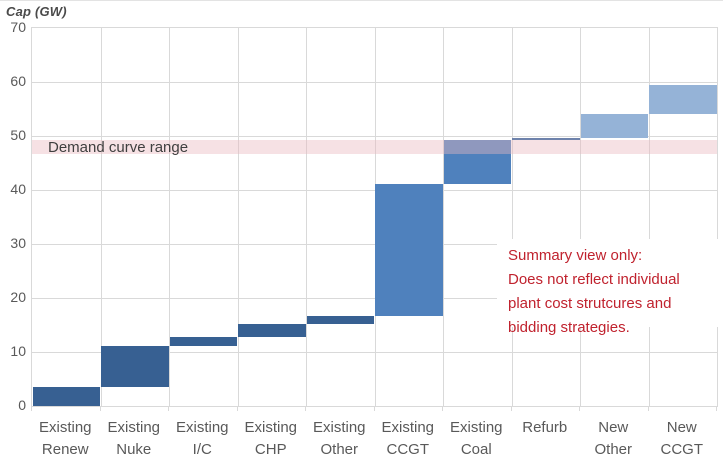 The height and width of the screenshot is (464, 723). I want to click on x-label-existing-coal: Existing Coal, so click(476, 438).